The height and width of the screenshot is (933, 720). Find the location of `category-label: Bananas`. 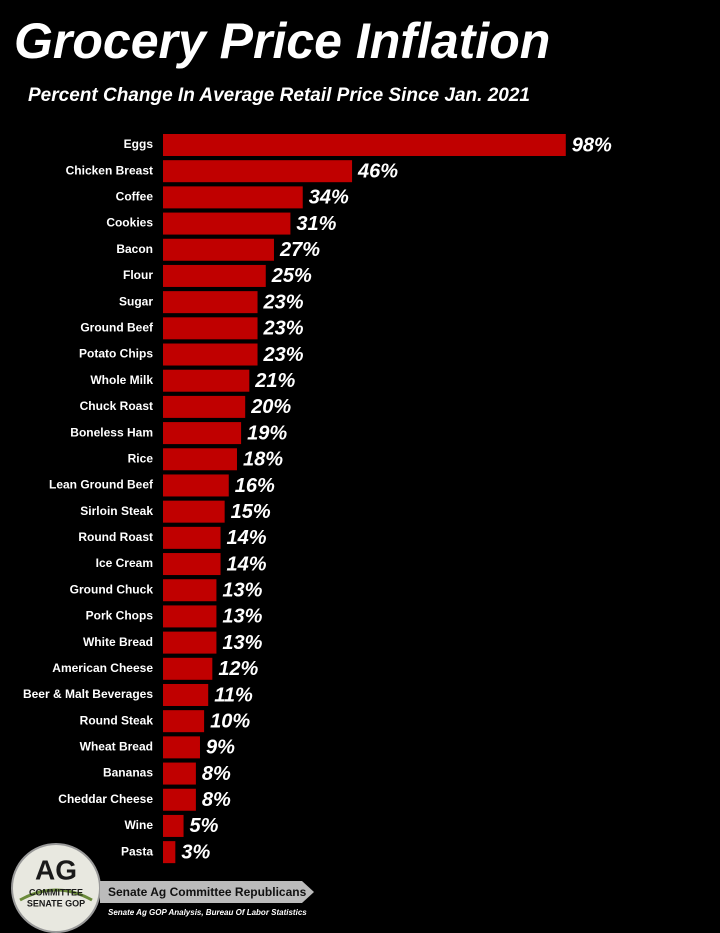

category-label: Bananas is located at coordinates (128, 773).